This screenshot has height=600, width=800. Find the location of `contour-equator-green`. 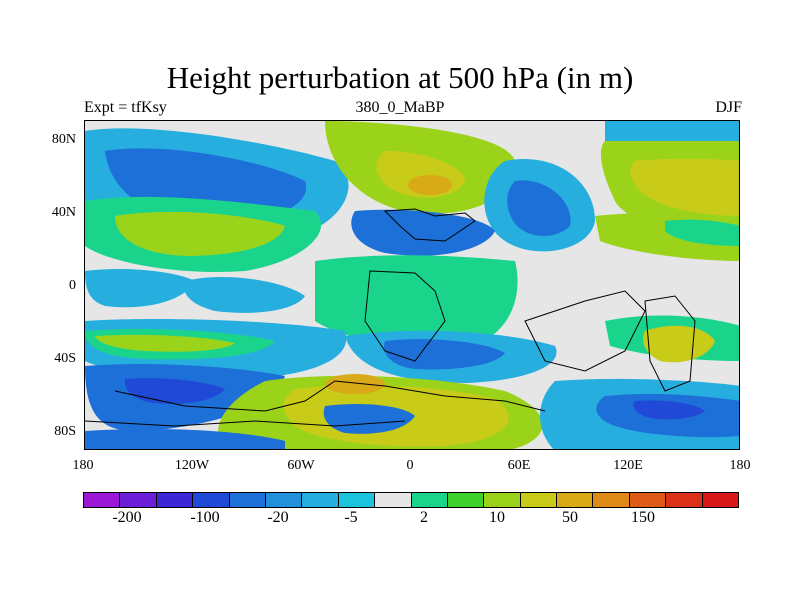

contour-equator-green is located at coordinates (416, 301).